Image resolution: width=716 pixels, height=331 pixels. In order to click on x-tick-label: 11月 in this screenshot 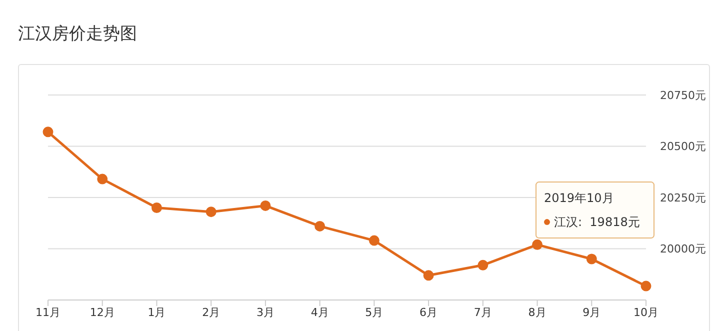, I will do `click(48, 312)`.